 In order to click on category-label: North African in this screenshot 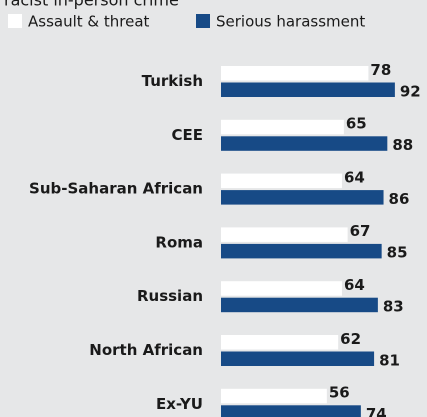, I will do `click(146, 350)`.